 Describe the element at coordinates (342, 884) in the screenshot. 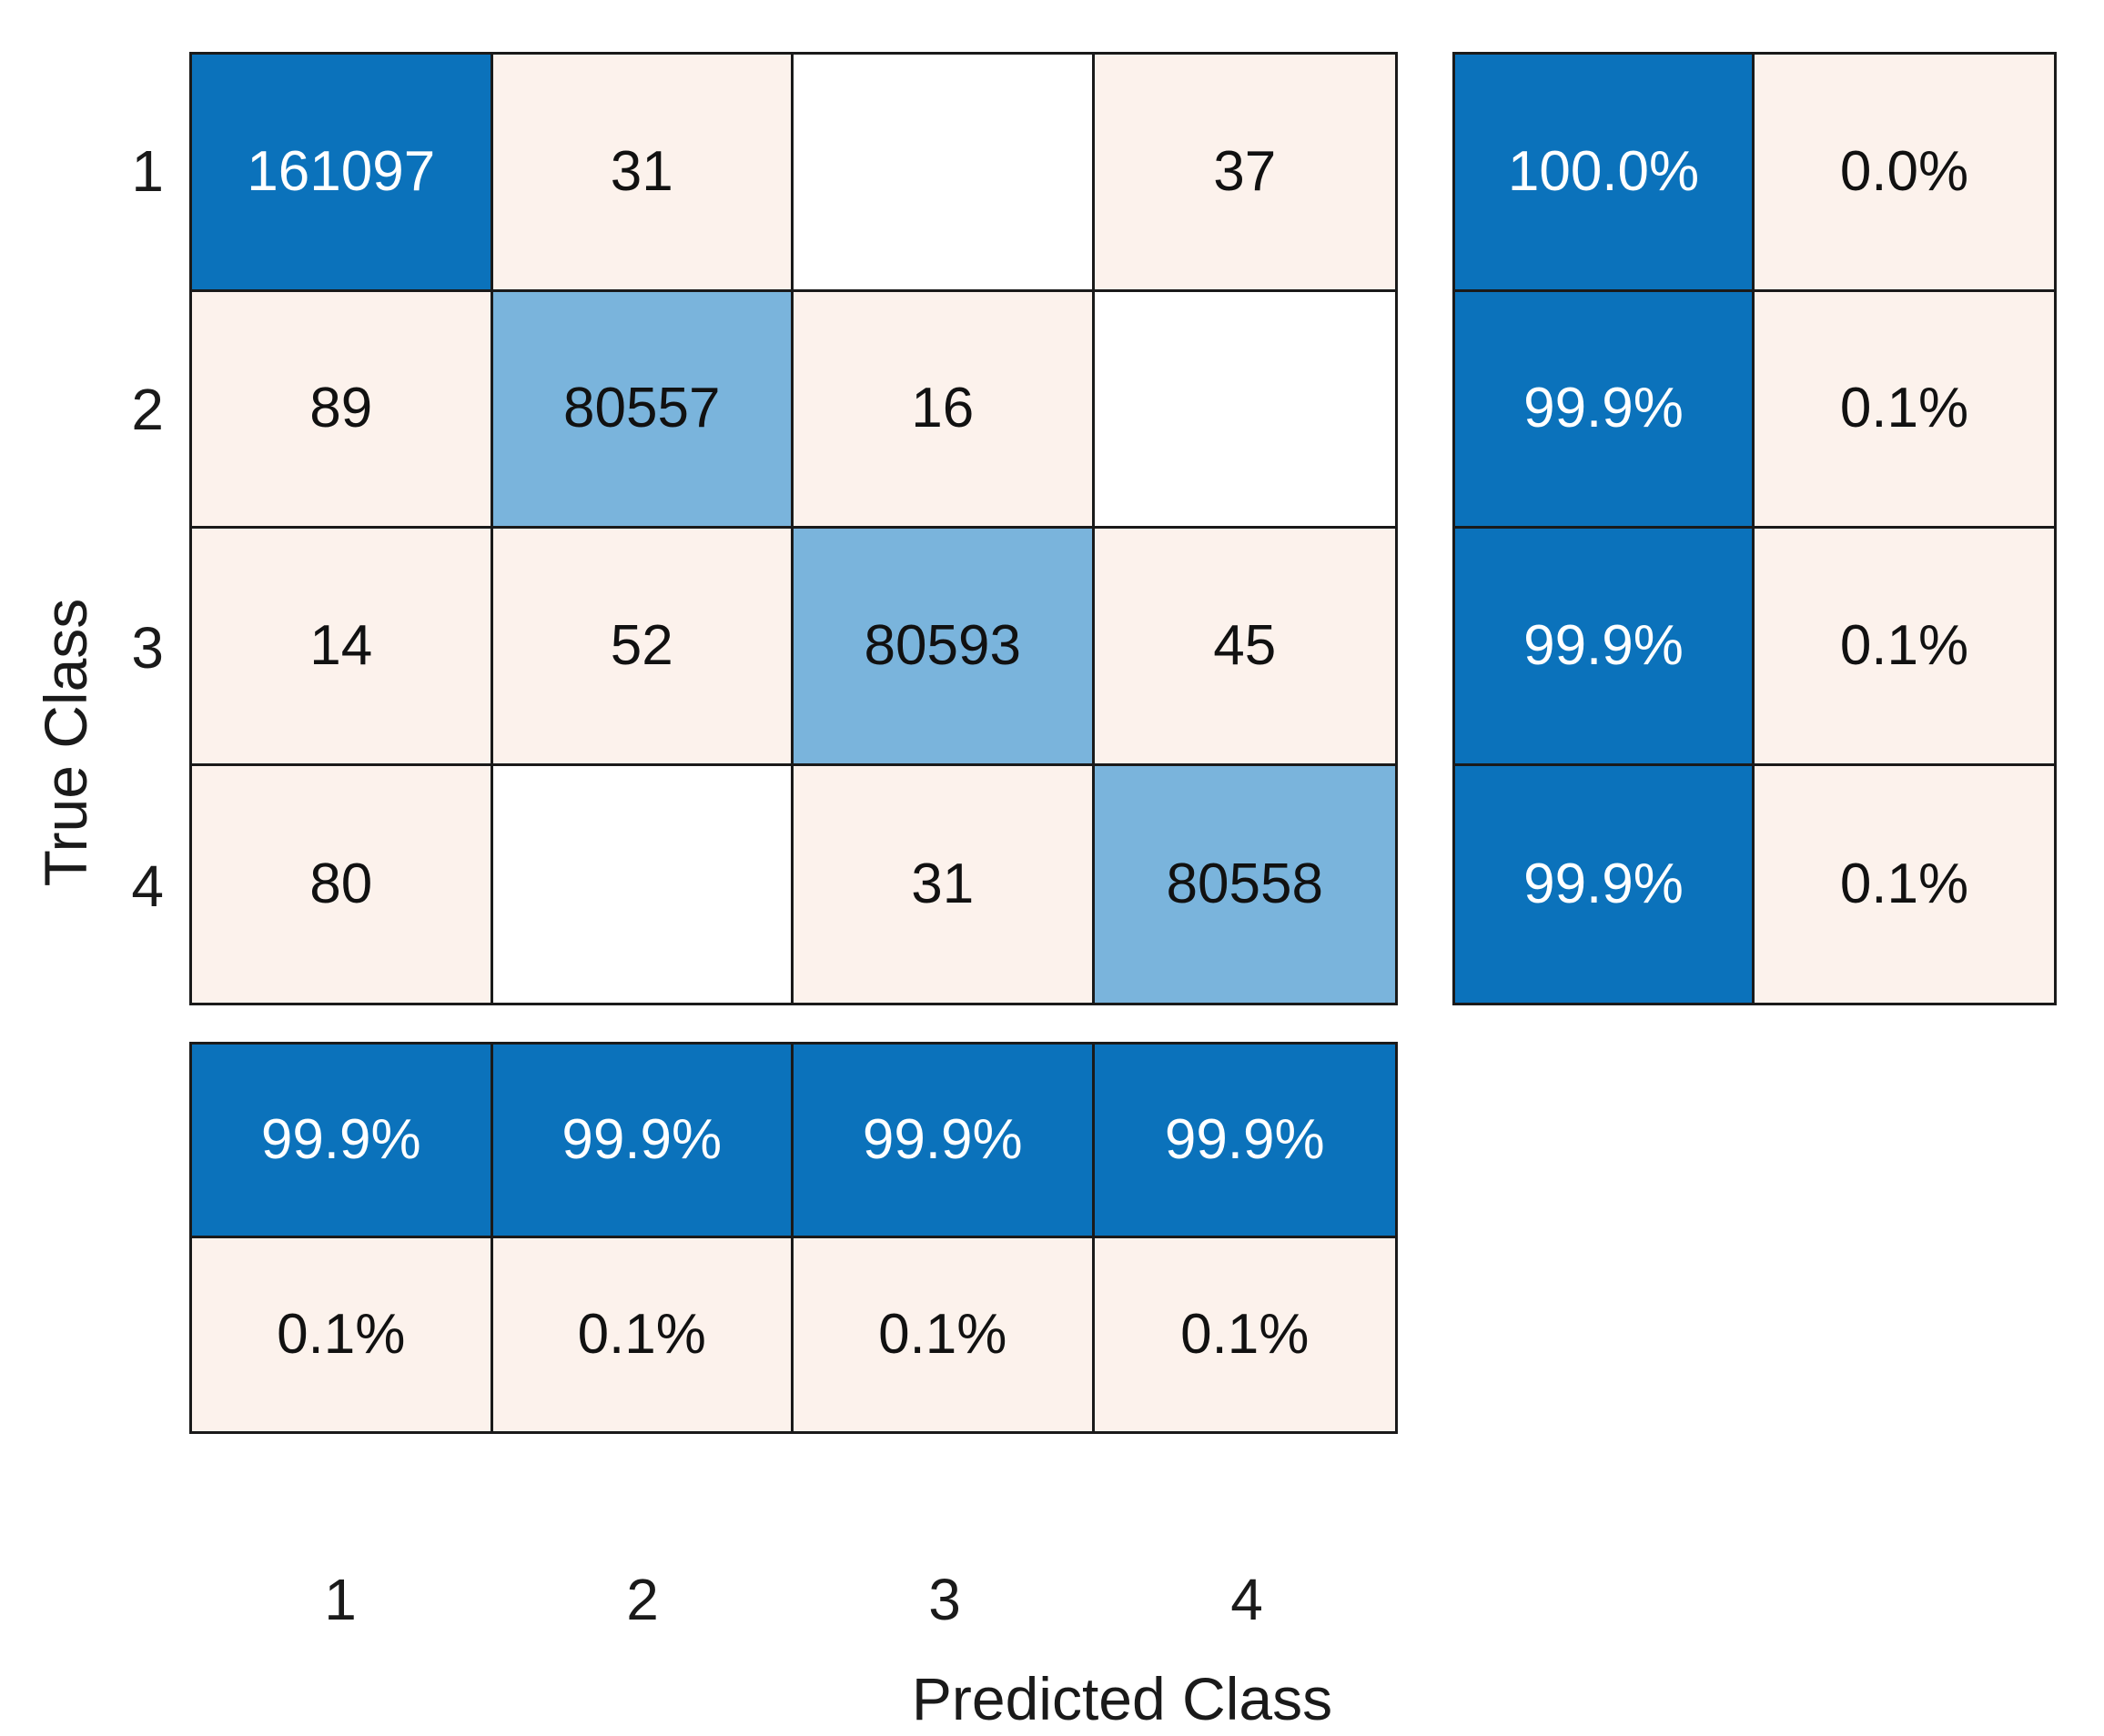

I see `matrix-cell: 80` at that location.